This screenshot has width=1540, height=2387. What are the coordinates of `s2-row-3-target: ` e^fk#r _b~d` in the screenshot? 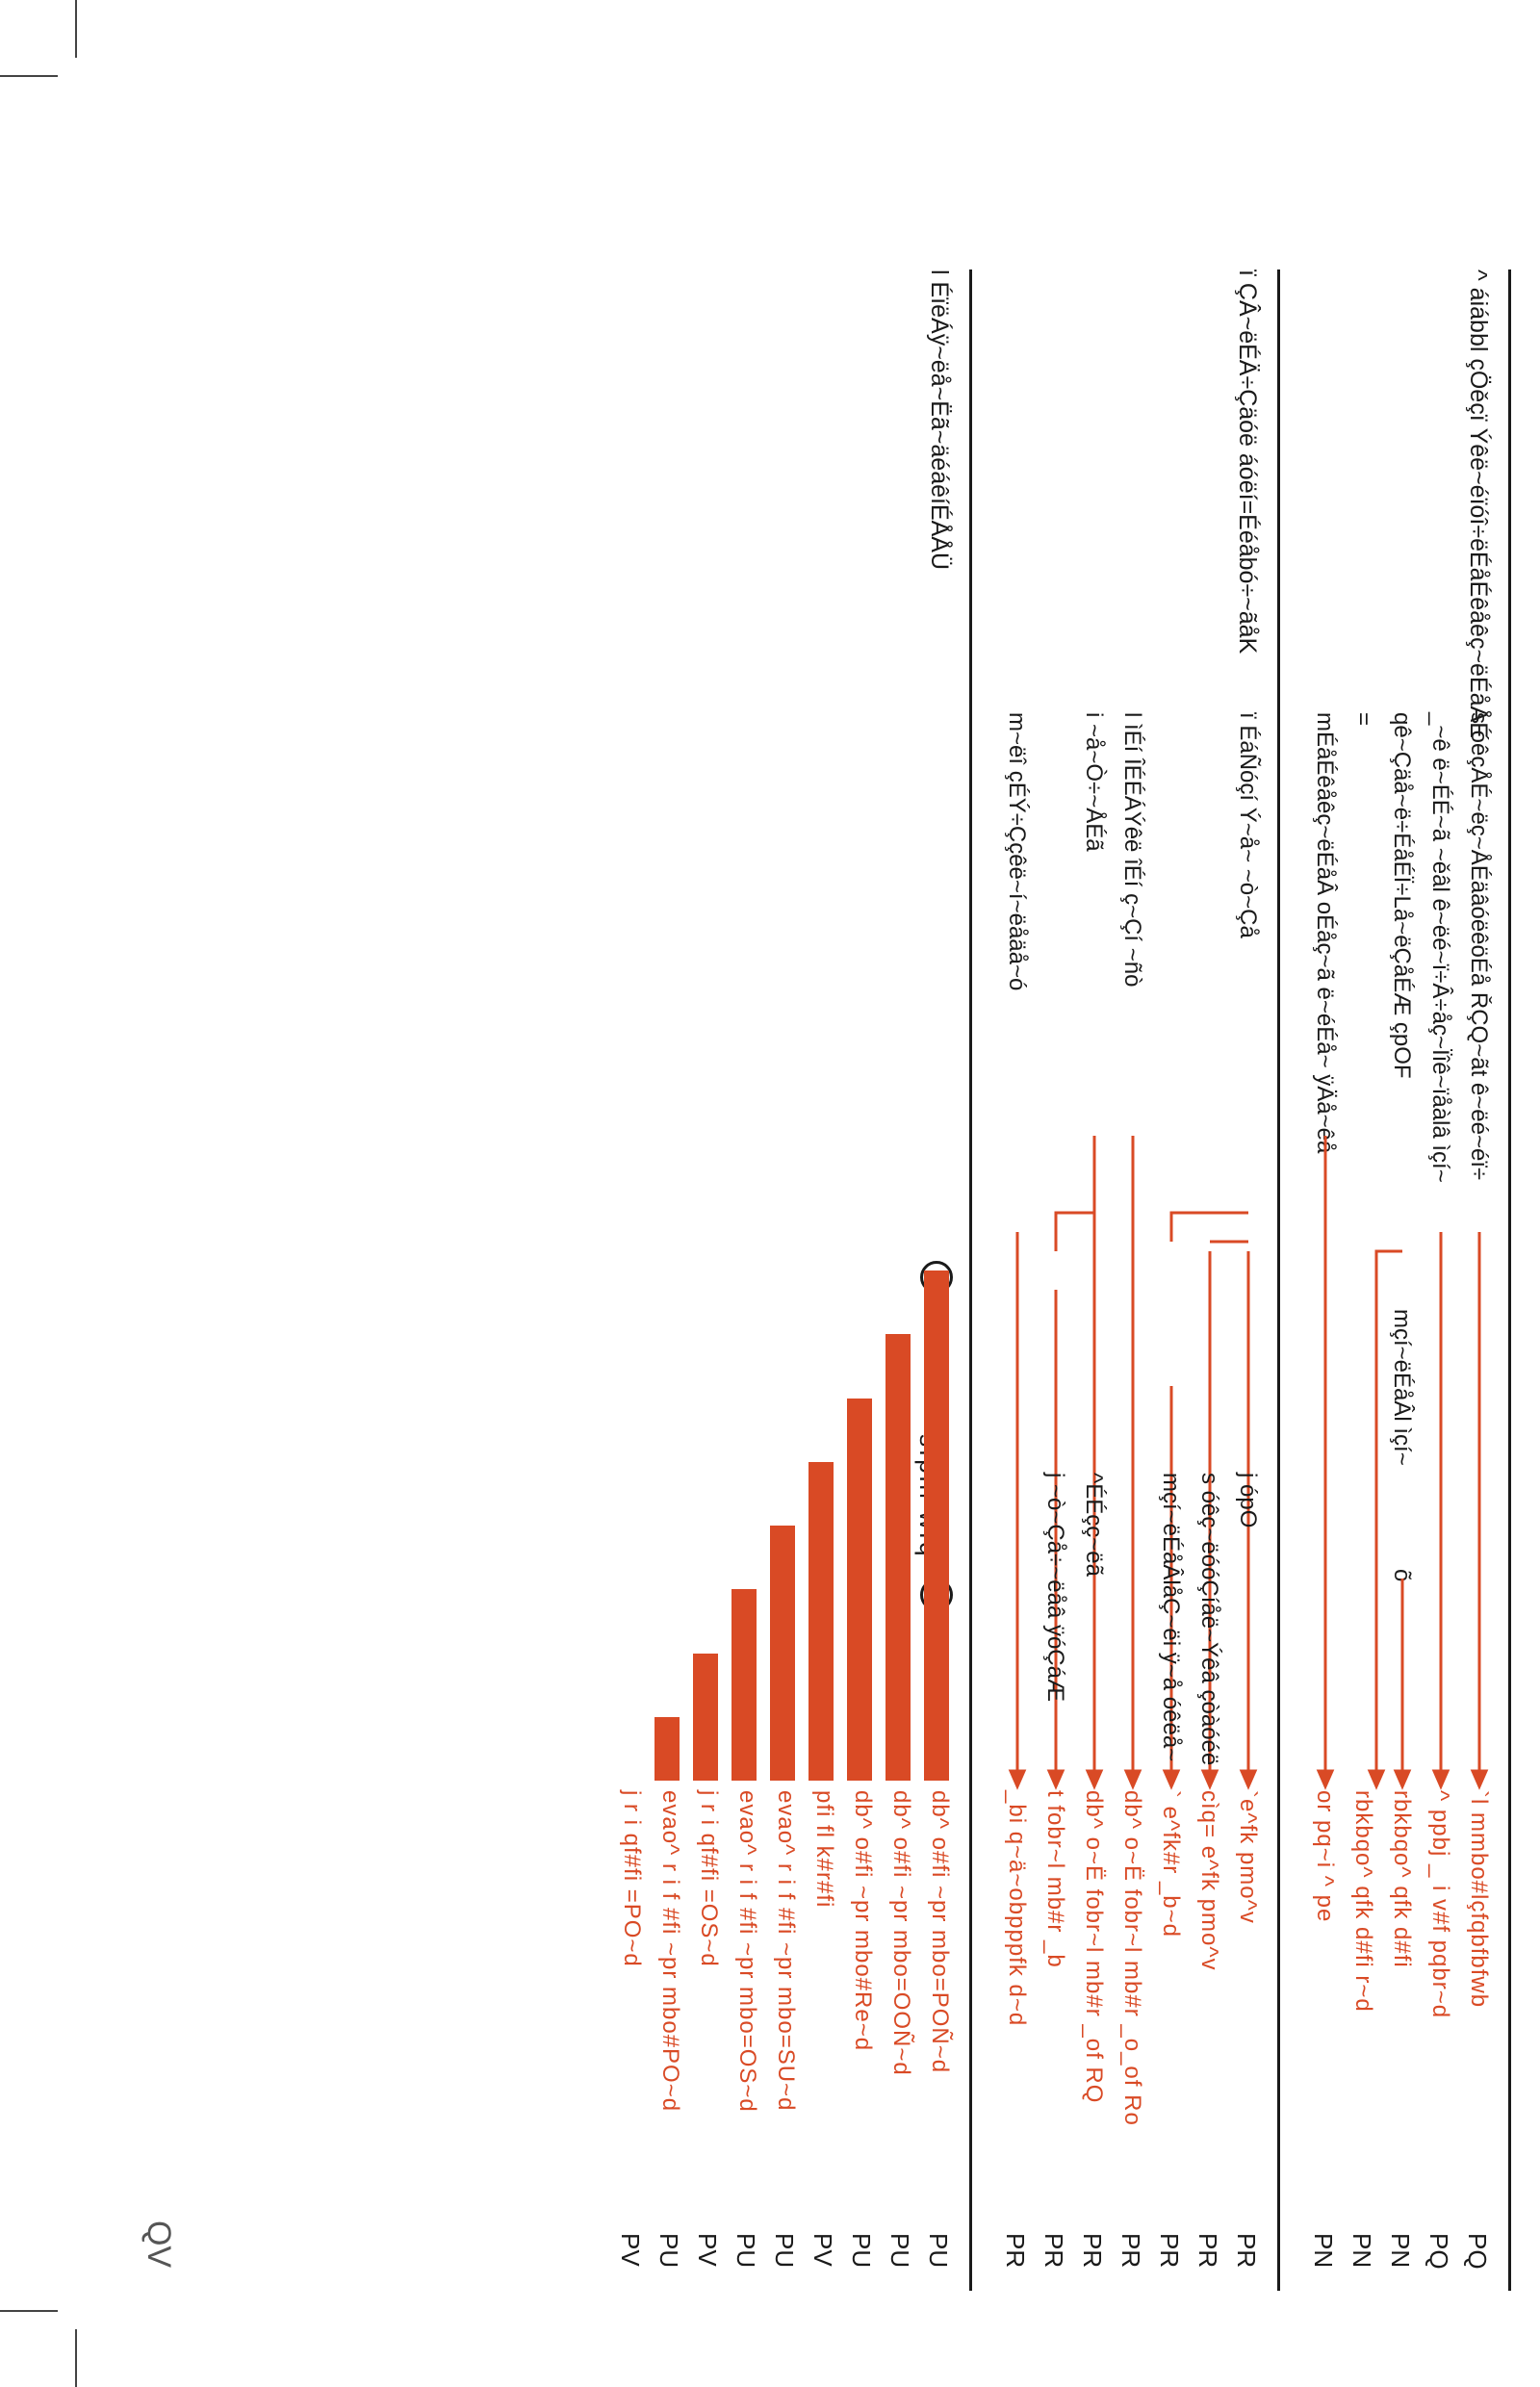 It's located at (1171, 1864).